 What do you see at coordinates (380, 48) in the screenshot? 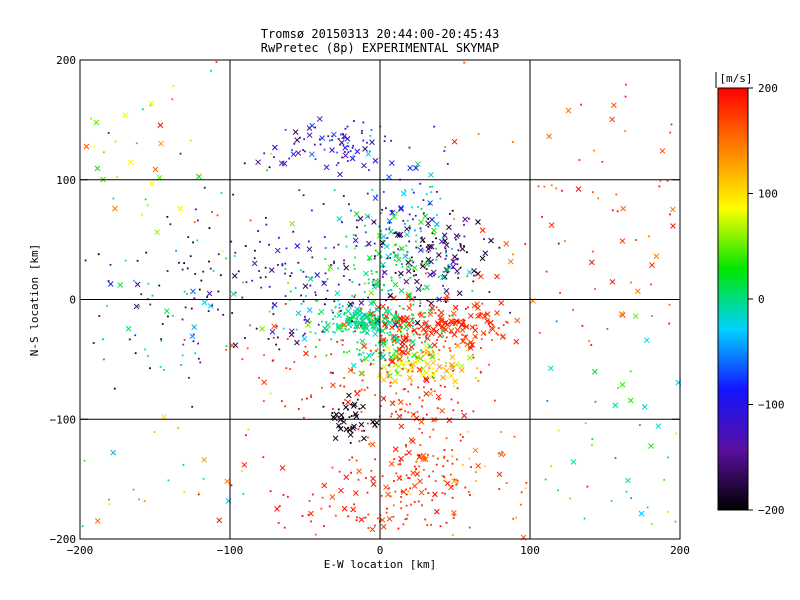
I see `chart-subtitle: RwPretec (8p) EXPERIMENTAL SKYMAP` at bounding box center [380, 48].